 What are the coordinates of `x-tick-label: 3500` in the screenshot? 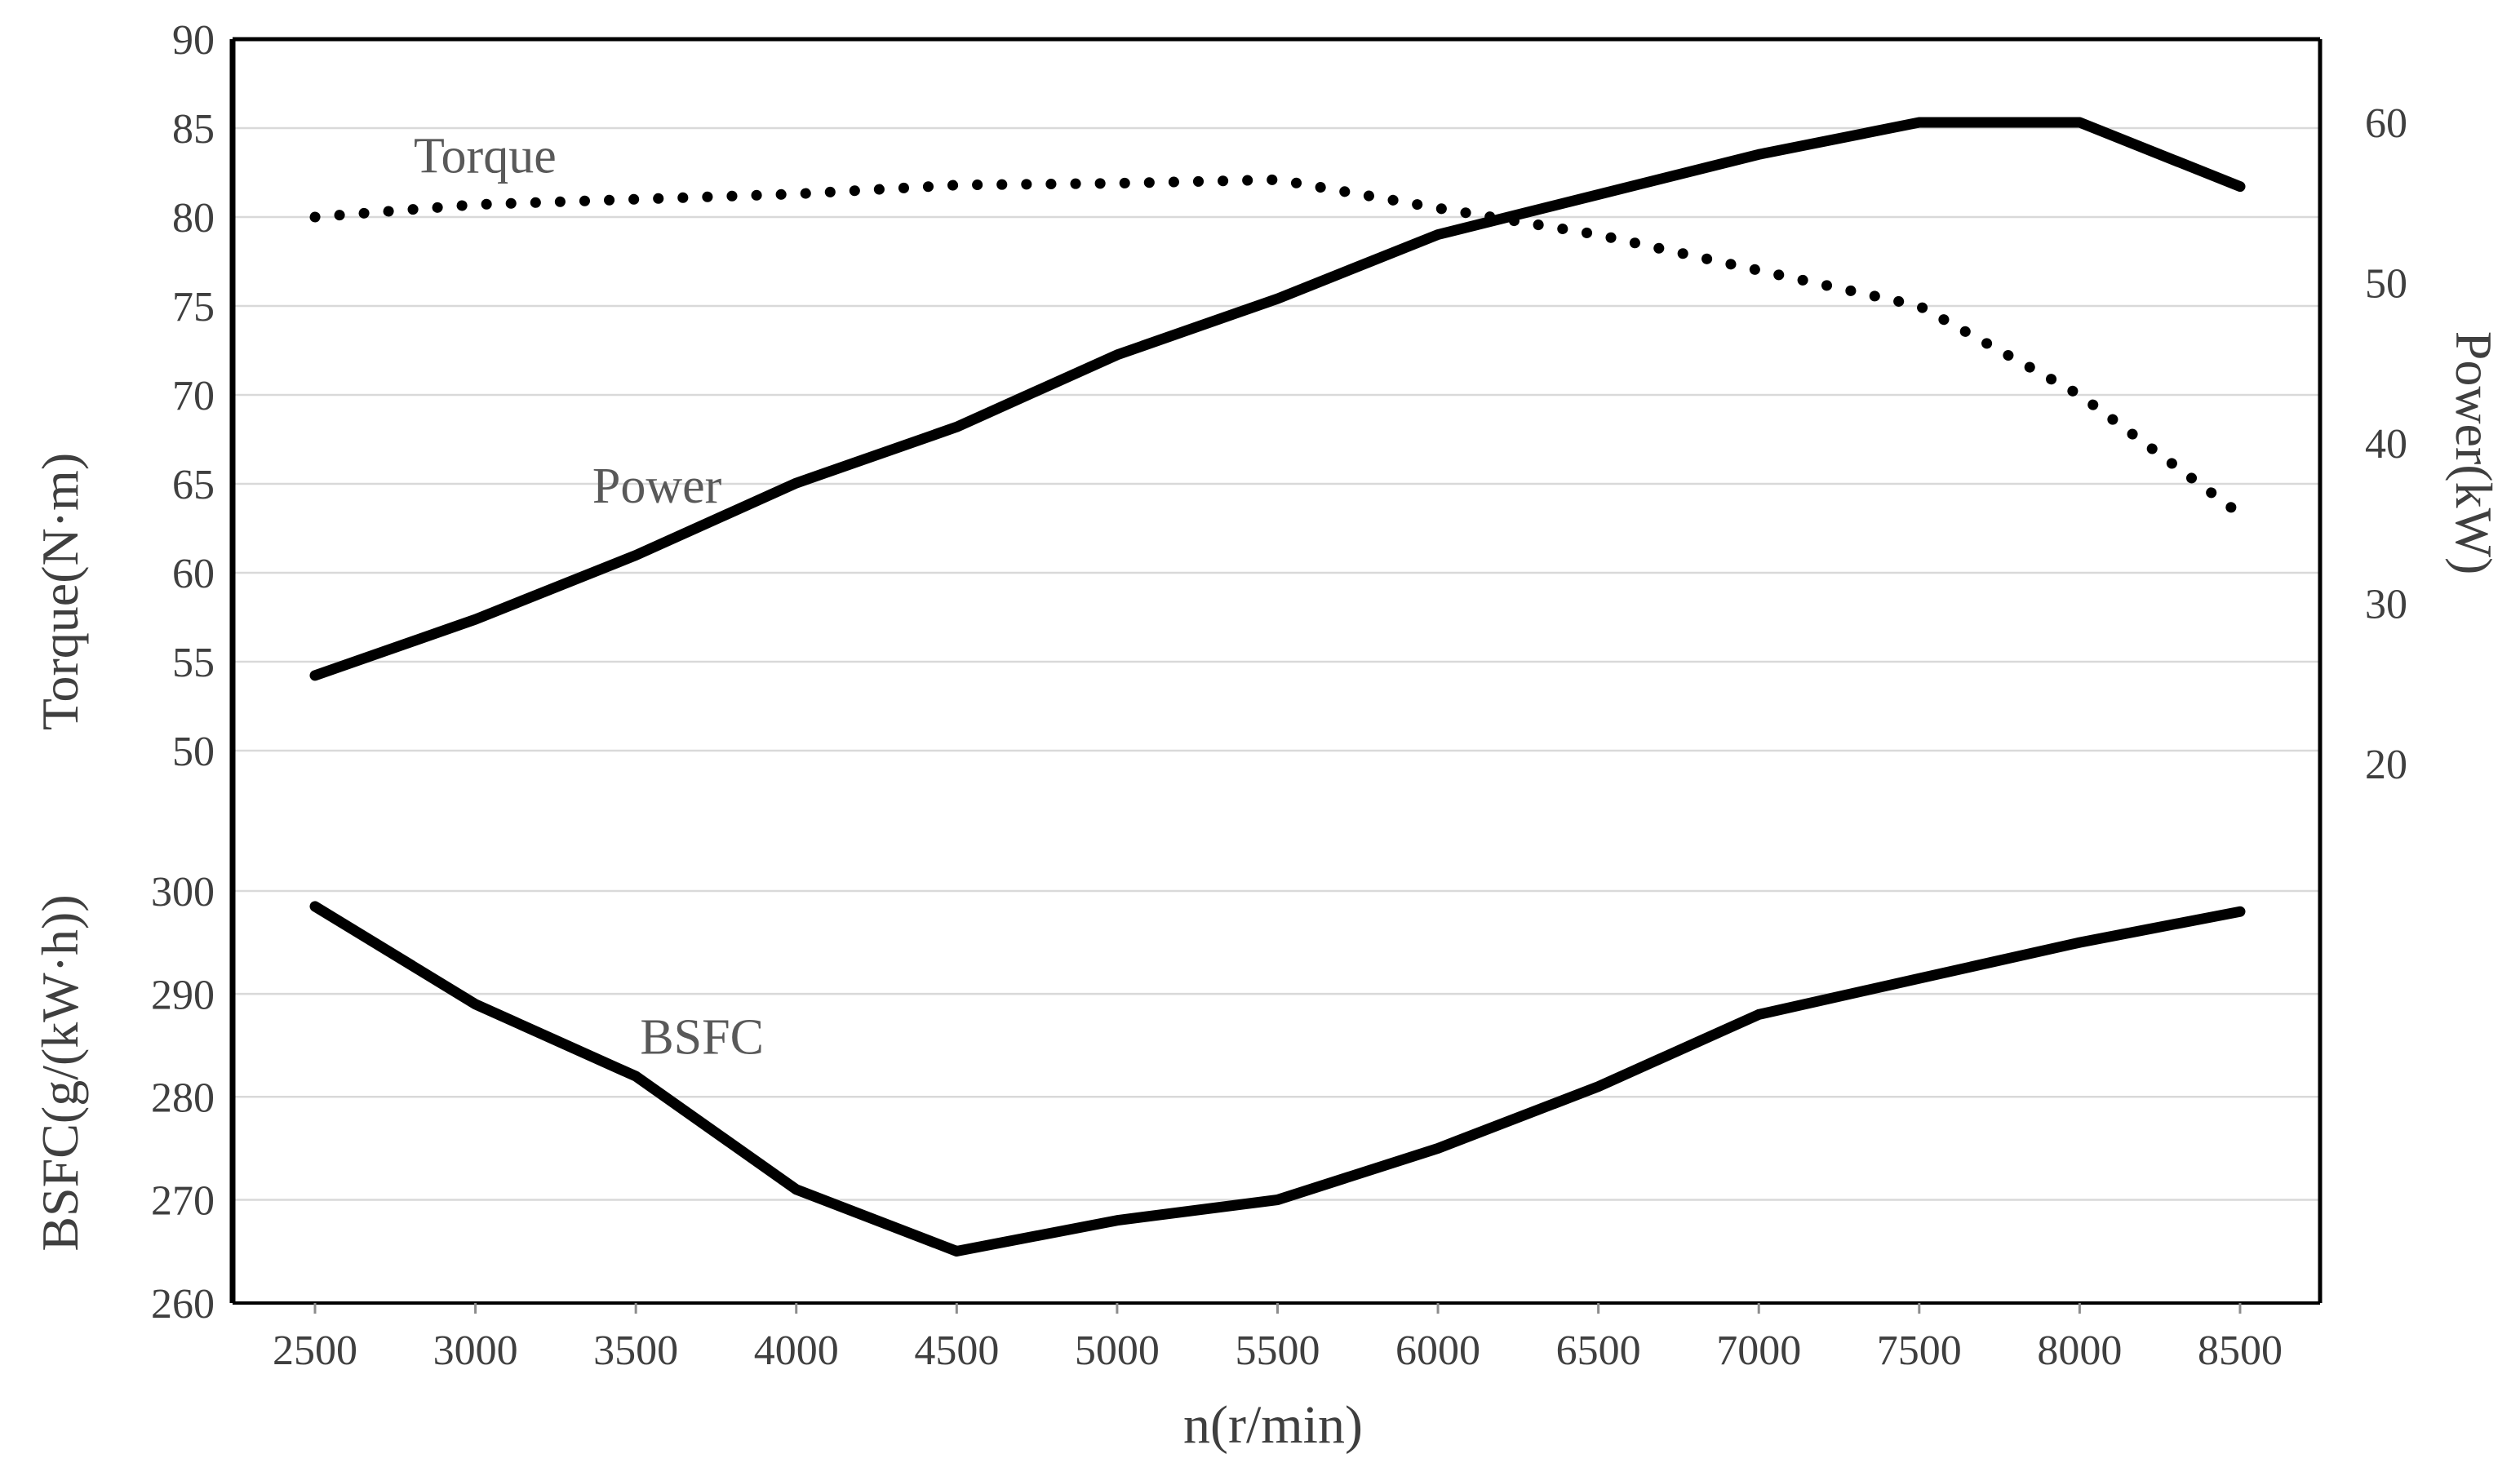 It's located at (635, 1351).